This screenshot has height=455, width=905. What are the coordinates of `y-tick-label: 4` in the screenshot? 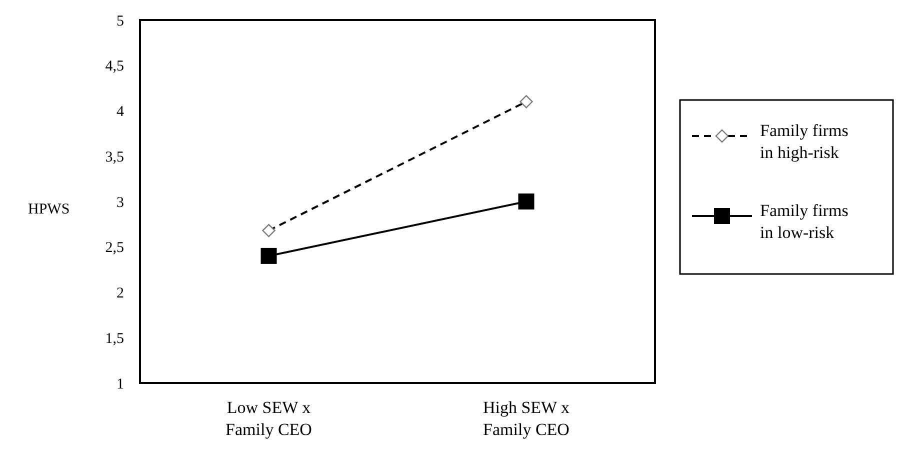 It's located at (120, 112).